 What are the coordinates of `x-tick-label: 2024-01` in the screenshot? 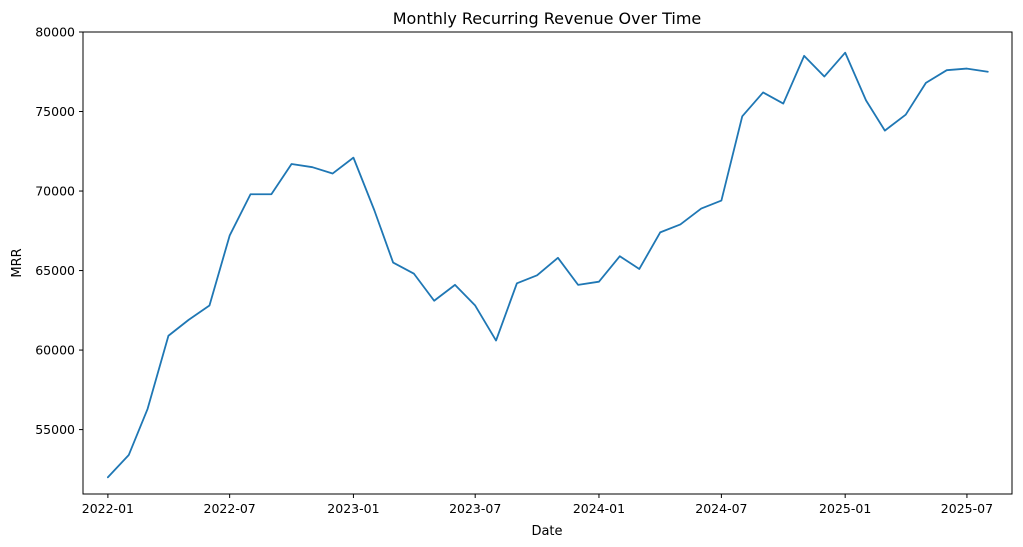 It's located at (599, 508).